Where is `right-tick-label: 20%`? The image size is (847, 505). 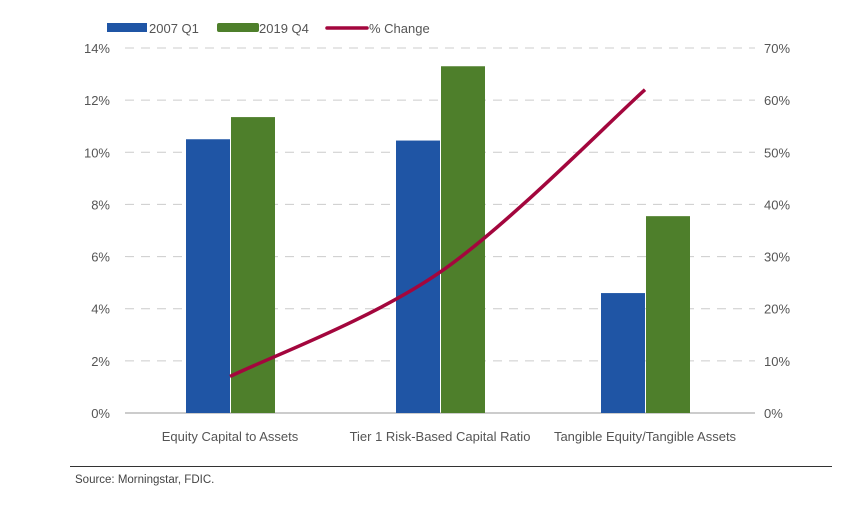
right-tick-label: 20% is located at coordinates (777, 309).